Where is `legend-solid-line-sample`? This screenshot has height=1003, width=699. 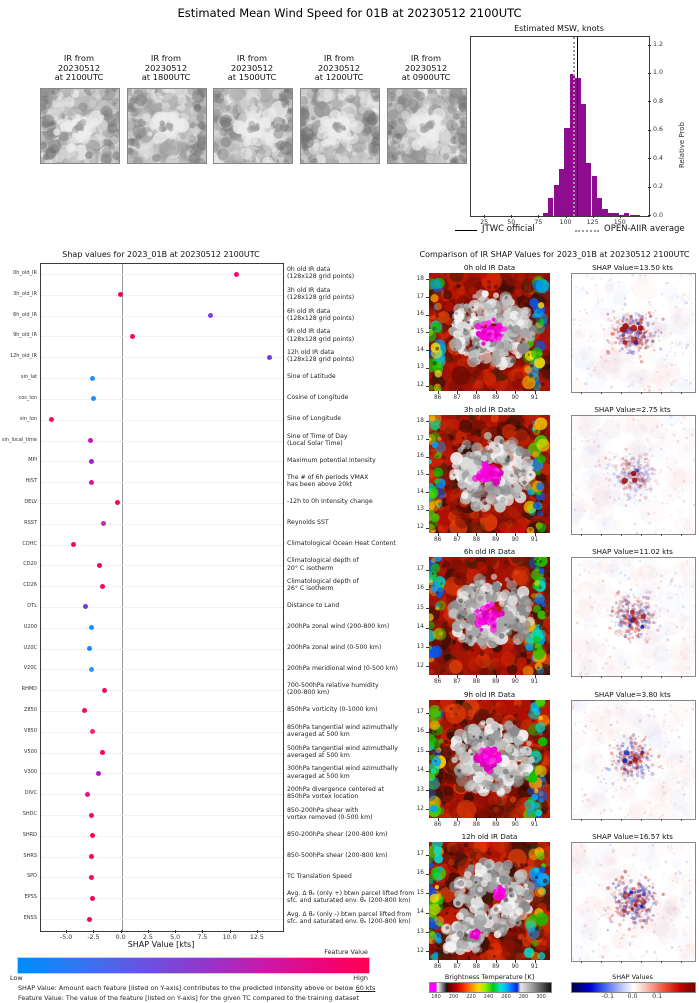 legend-solid-line-sample is located at coordinates (466, 230).